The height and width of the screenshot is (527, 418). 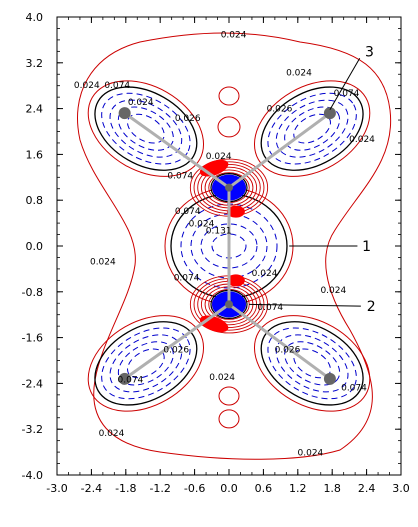 What do you see at coordinates (367, 488) in the screenshot?
I see `x-tick-label: 2.4` at bounding box center [367, 488].